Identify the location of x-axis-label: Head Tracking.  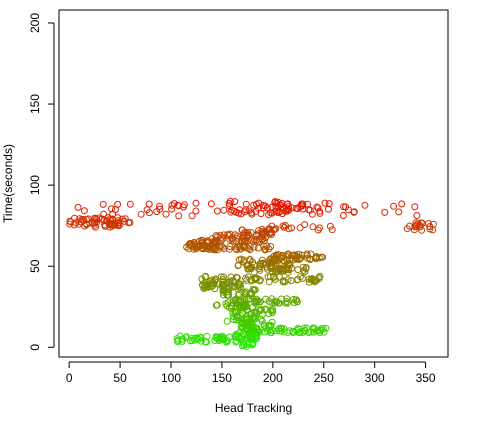
(253, 408).